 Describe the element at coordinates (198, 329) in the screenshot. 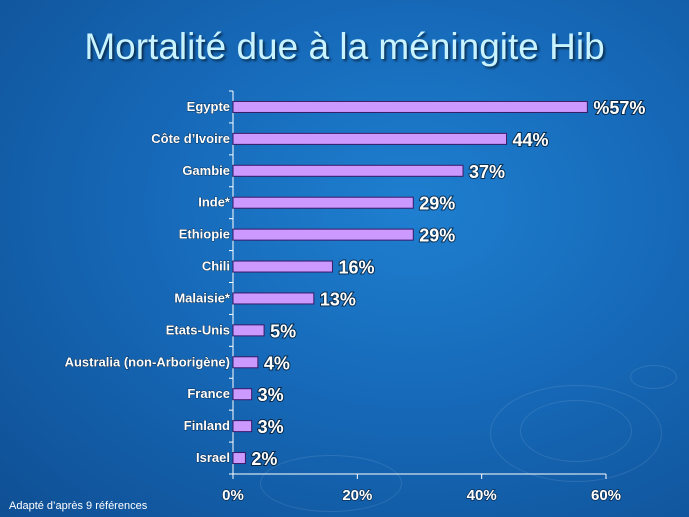

I see `category-label: Etats-Unis` at that location.